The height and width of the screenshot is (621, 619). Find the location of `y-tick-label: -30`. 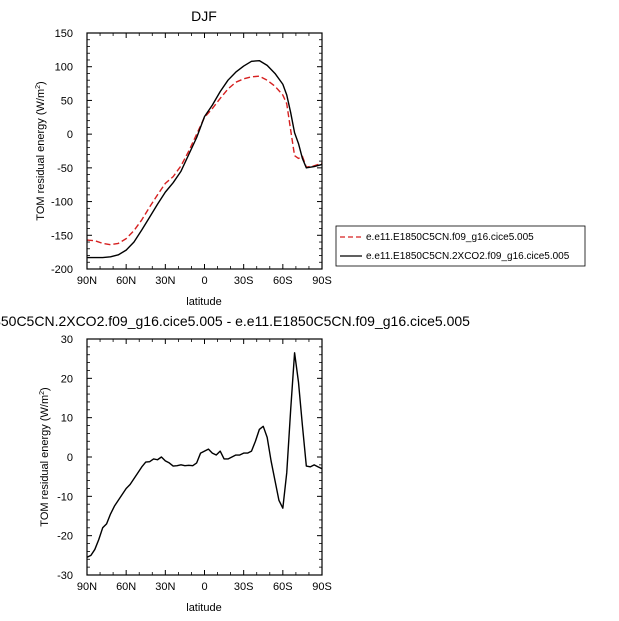

y-tick-label: -30 is located at coordinates (65, 576).